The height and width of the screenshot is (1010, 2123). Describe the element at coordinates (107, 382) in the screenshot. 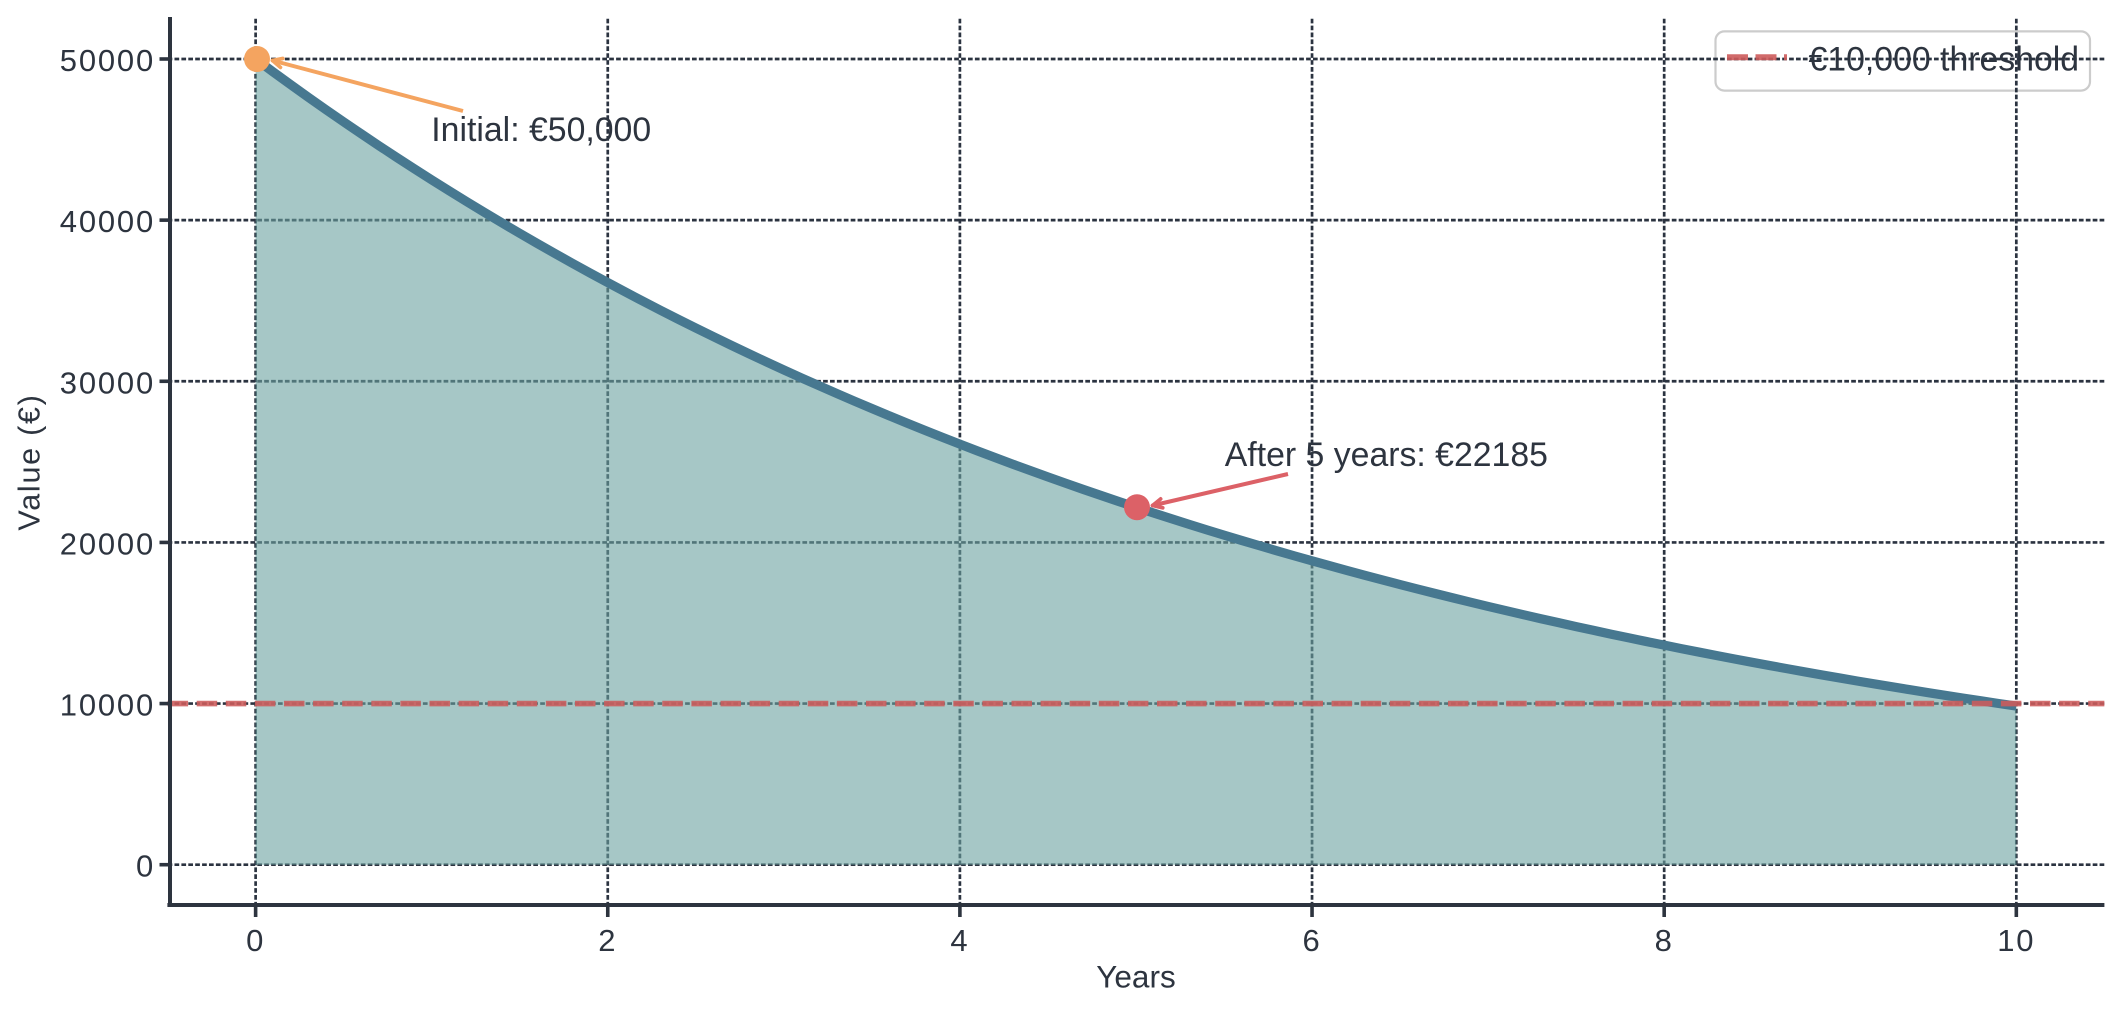

I see `svg-text: 30000` at that location.